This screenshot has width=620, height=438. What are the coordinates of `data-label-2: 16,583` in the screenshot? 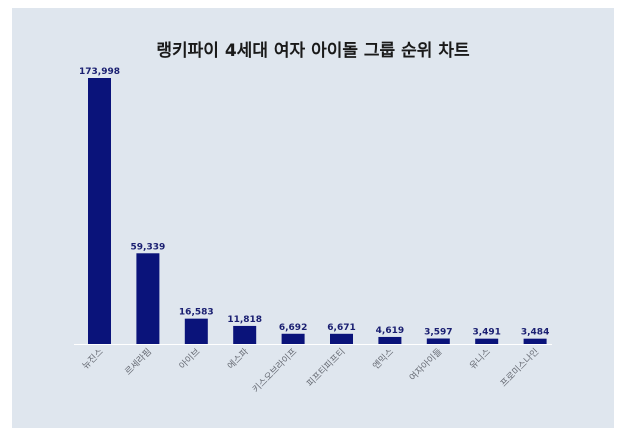 It's located at (196, 313).